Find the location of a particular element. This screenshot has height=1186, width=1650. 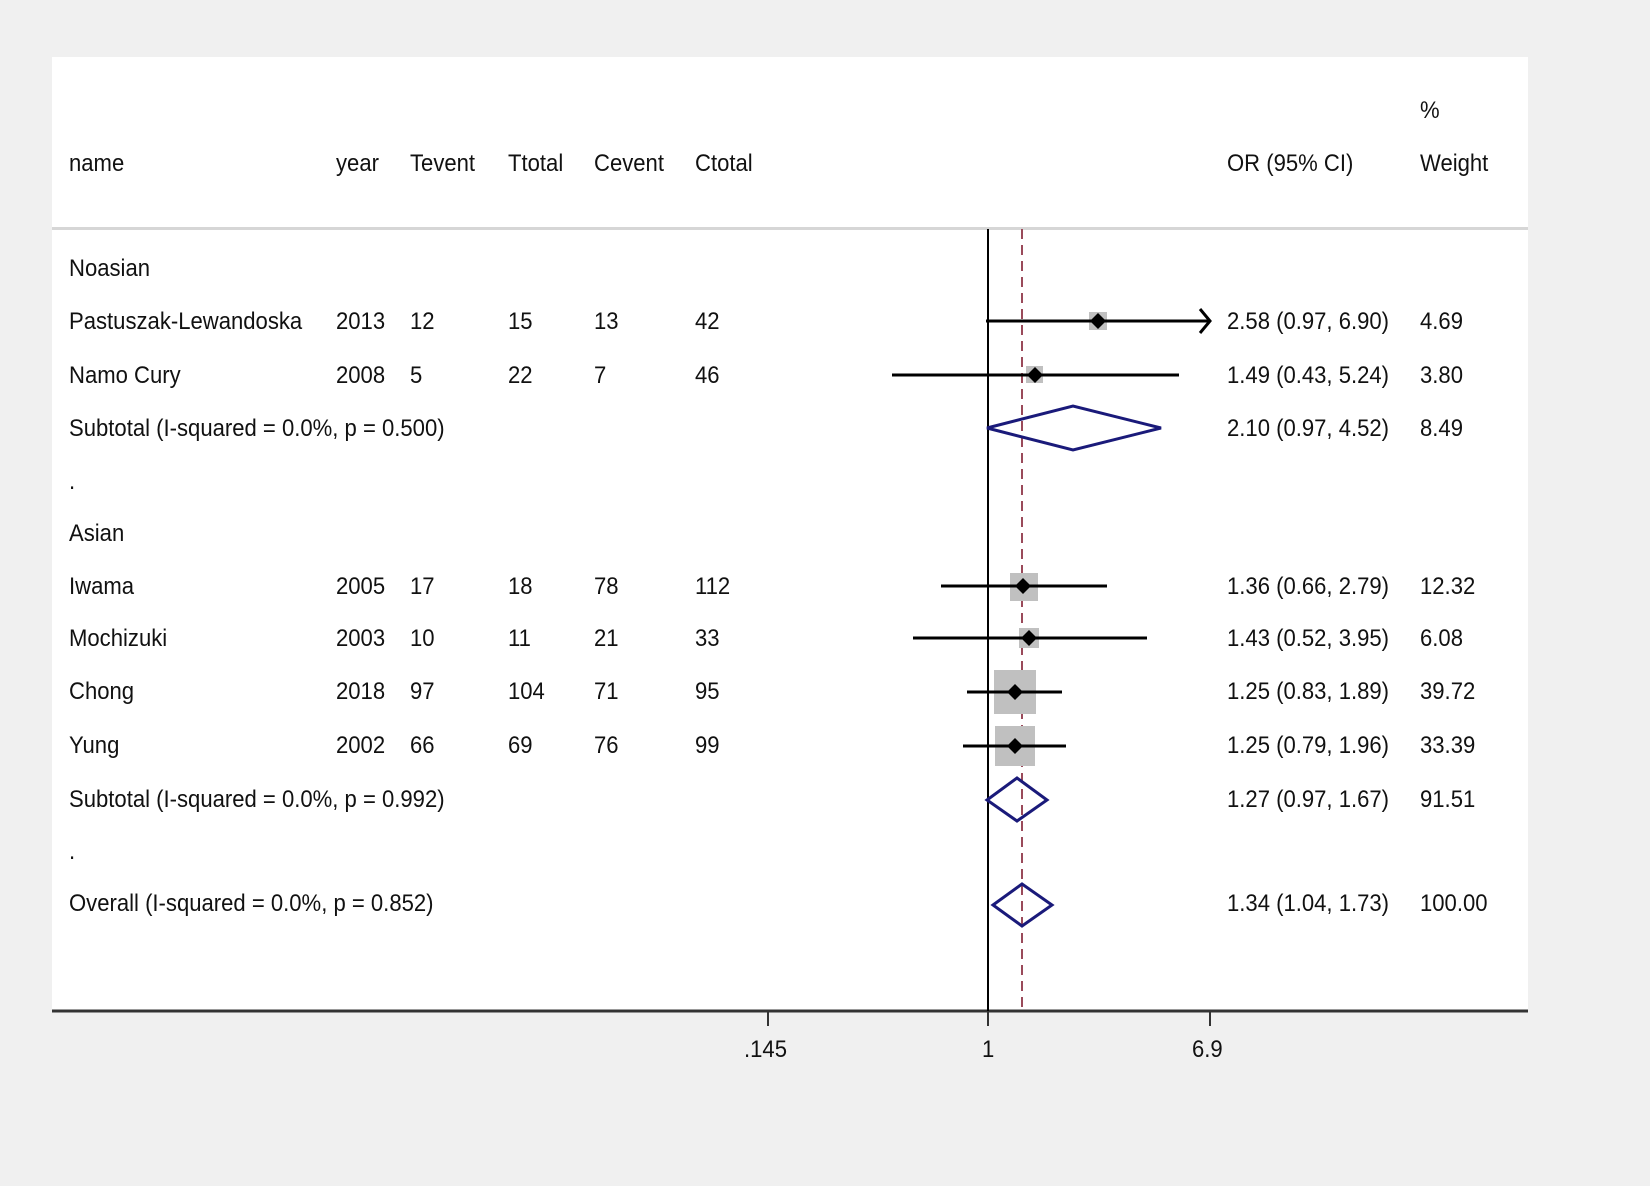

col-header-ttotal: Ttotal is located at coordinates (536, 163).